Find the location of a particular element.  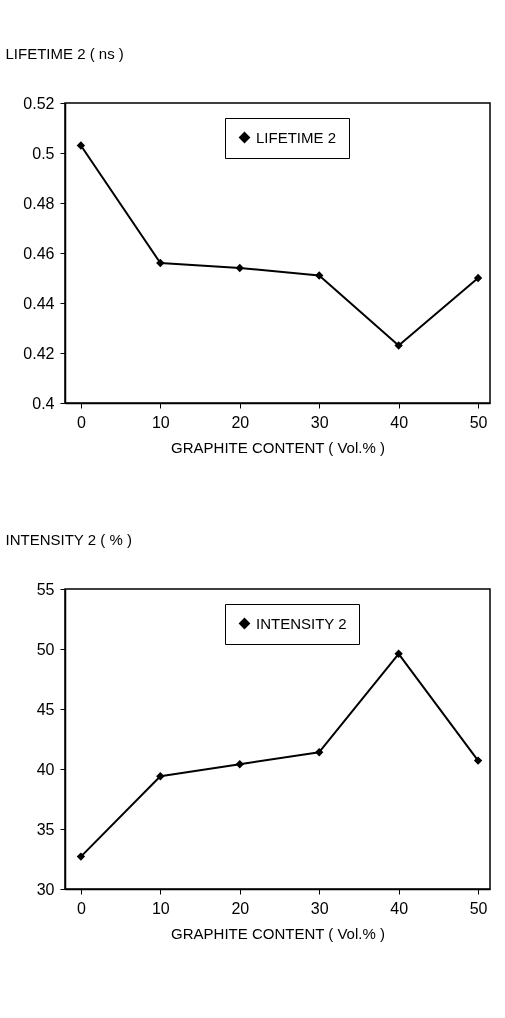

y-tick-label: 45 is located at coordinates (45, 709).